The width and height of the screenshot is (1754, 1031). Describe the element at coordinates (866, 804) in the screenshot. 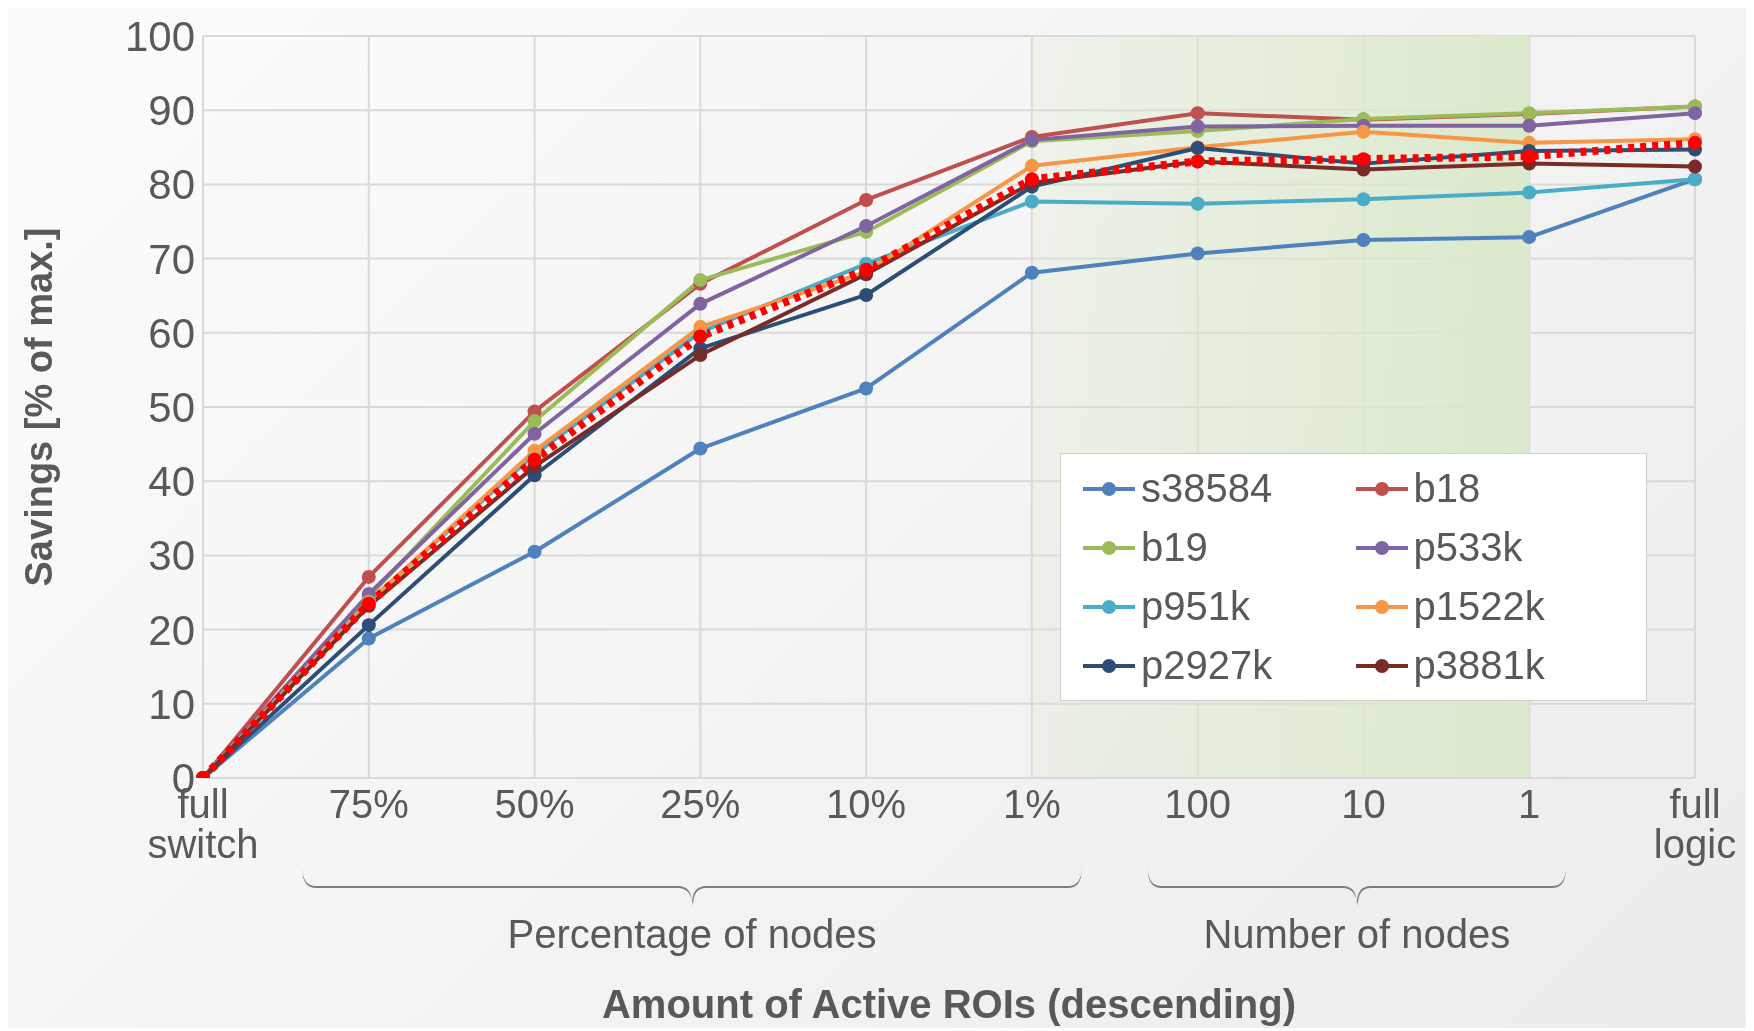

I see `x-tick-label: 10%` at that location.